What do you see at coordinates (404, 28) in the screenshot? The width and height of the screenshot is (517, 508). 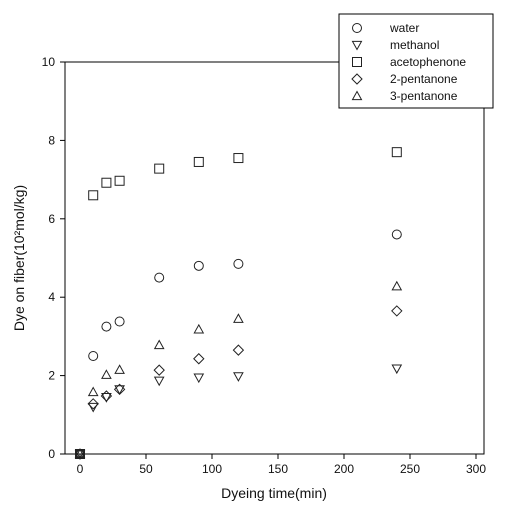 I see `legend-label: water` at bounding box center [404, 28].